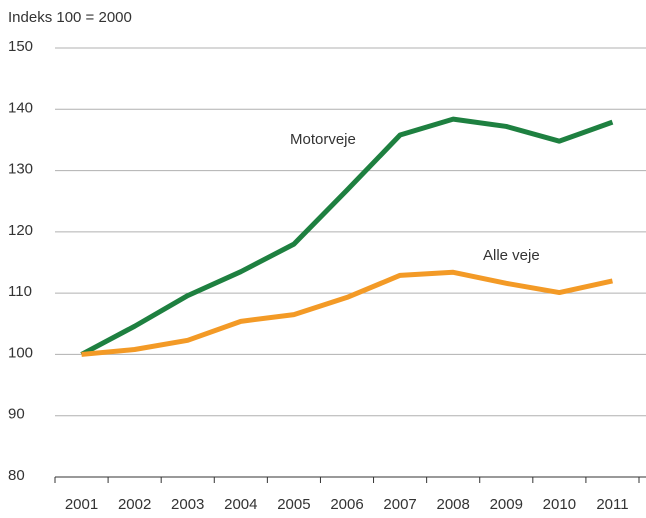 Image resolution: width=646 pixels, height=518 pixels. What do you see at coordinates (20, 291) in the screenshot?
I see `y-tick-label: 110` at bounding box center [20, 291].